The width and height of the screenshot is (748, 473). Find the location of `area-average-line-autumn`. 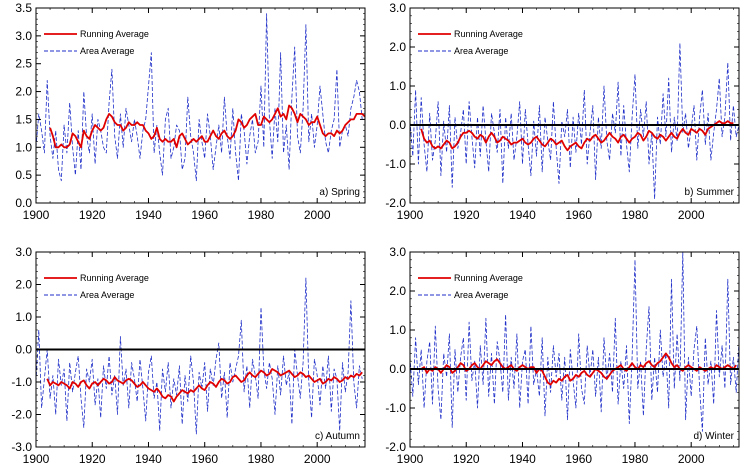

area-average-line-autumn is located at coordinates (199, 356).